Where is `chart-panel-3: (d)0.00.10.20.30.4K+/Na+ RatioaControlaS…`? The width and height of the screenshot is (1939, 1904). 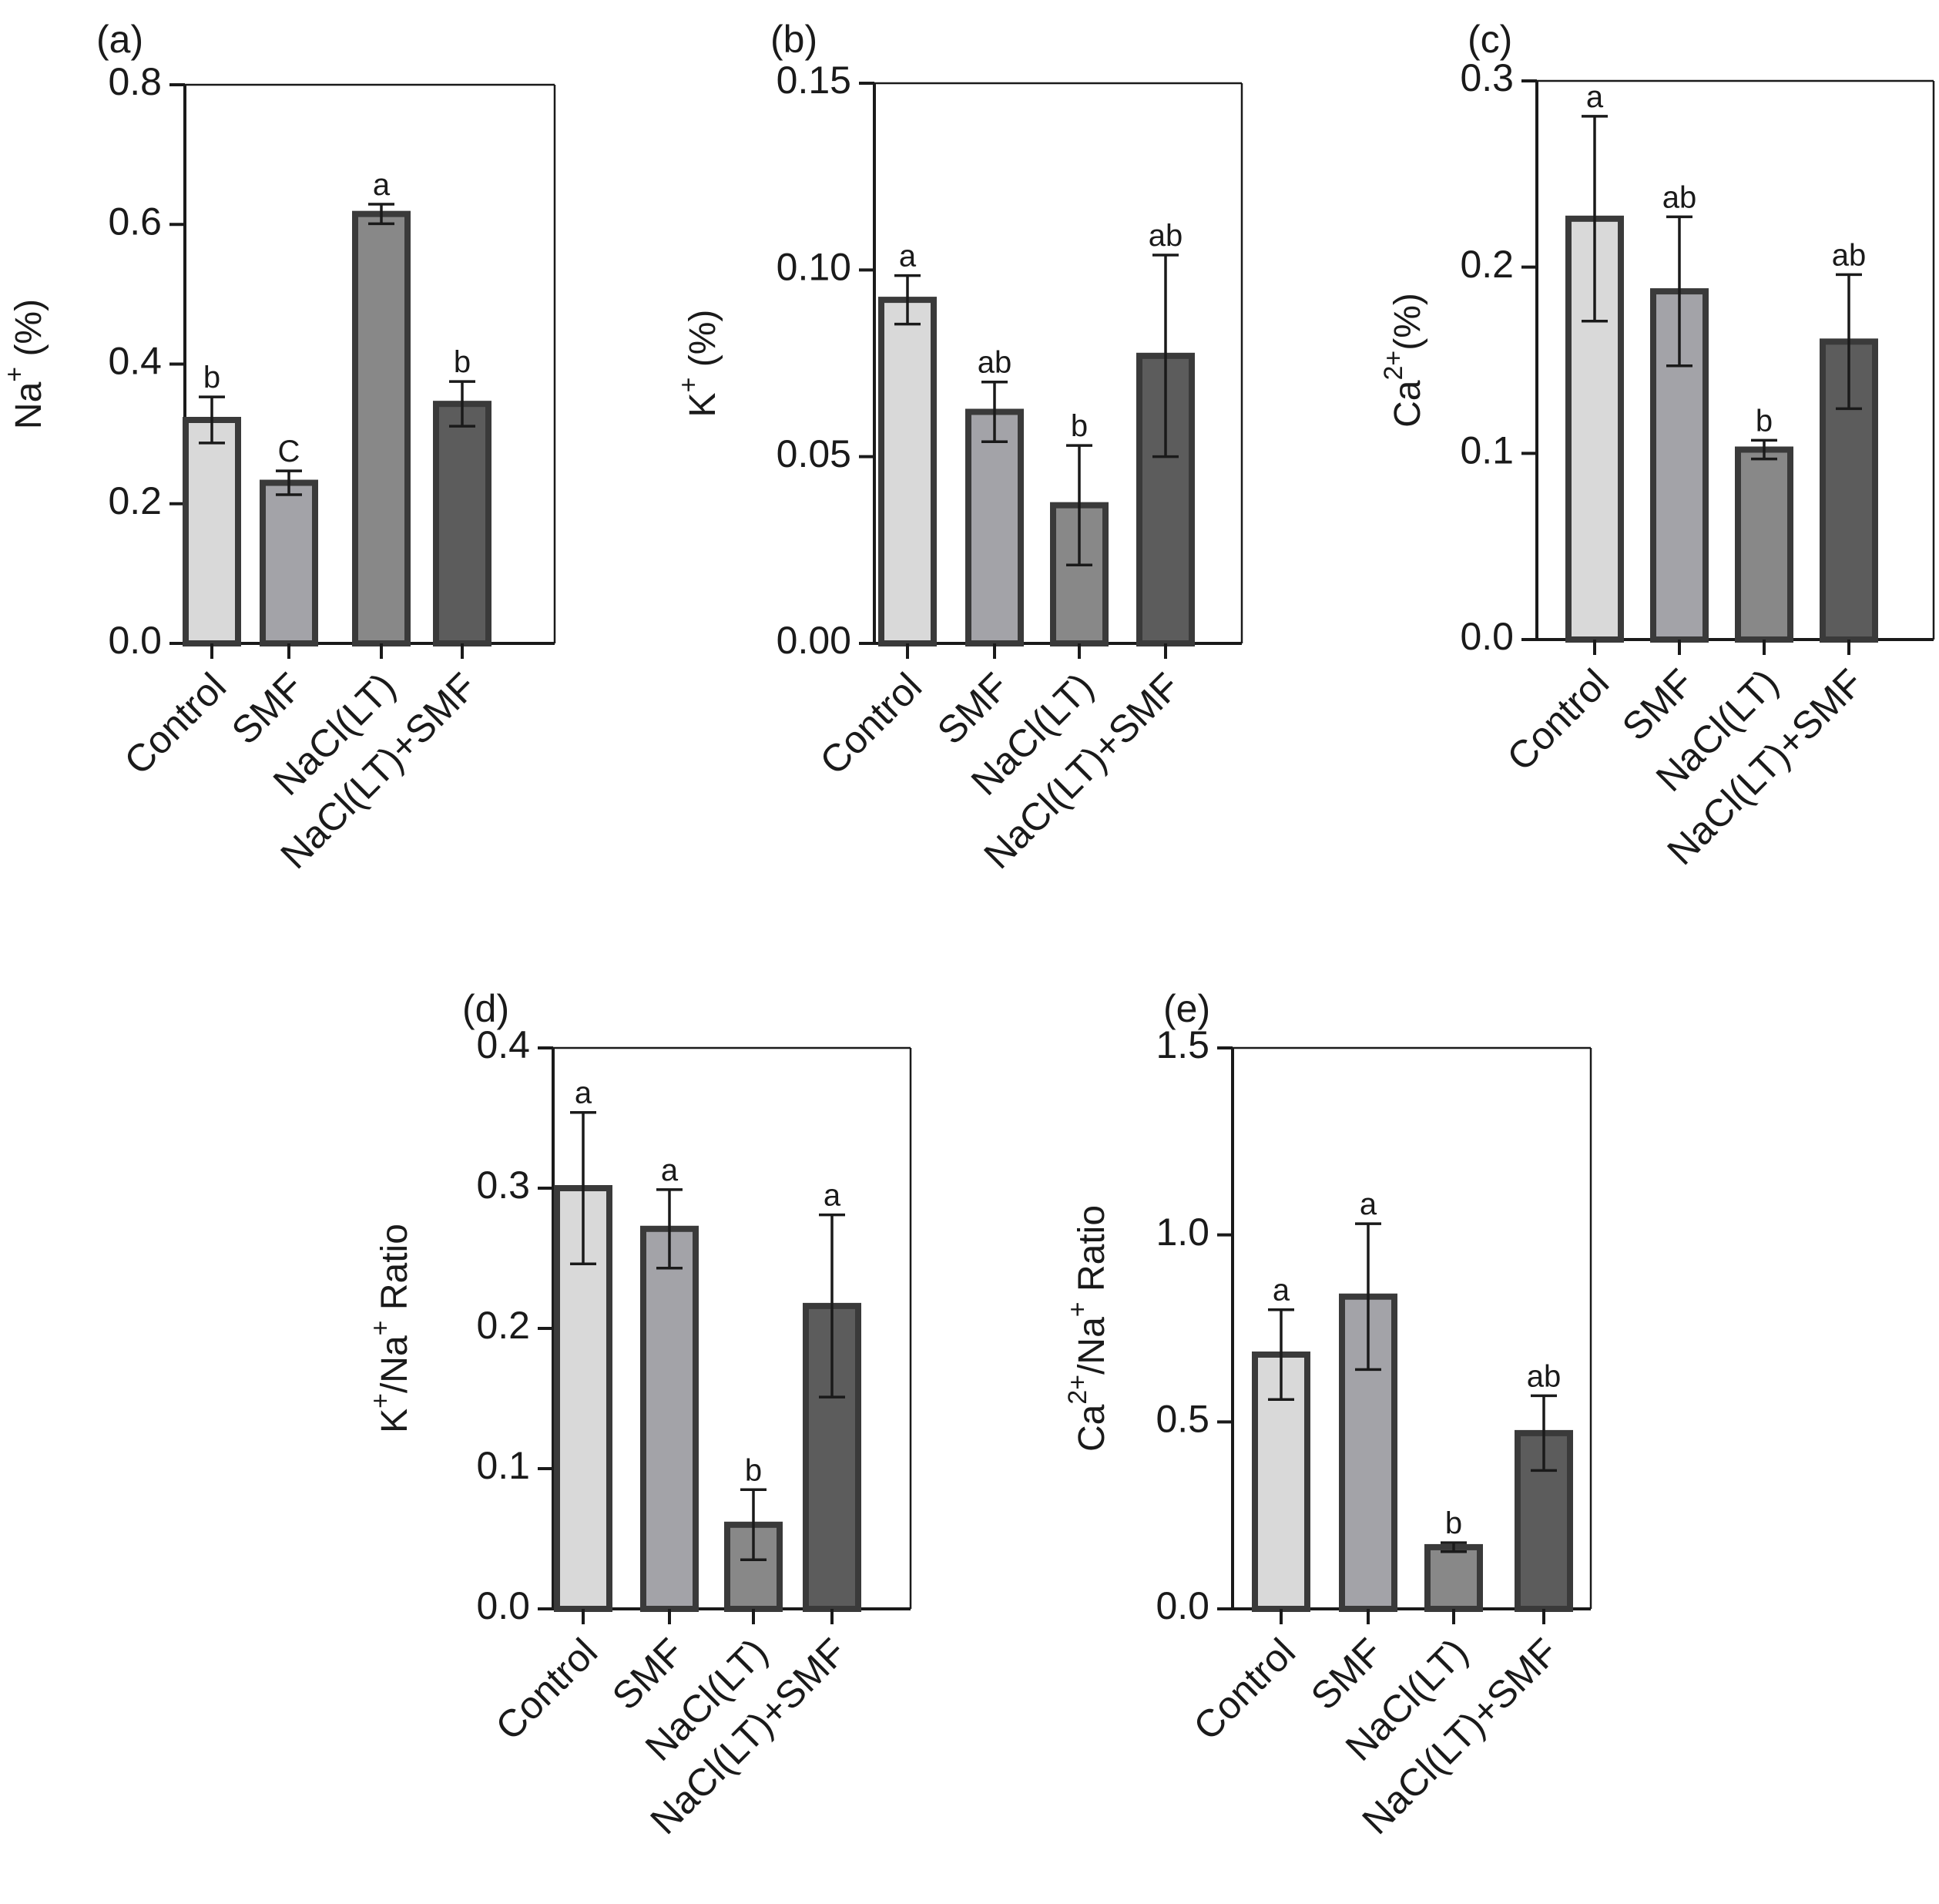 chart-panel-3: (d)0.00.10.20.30.4K+/Na+ RatioaControlaS… is located at coordinates (639, 1414).